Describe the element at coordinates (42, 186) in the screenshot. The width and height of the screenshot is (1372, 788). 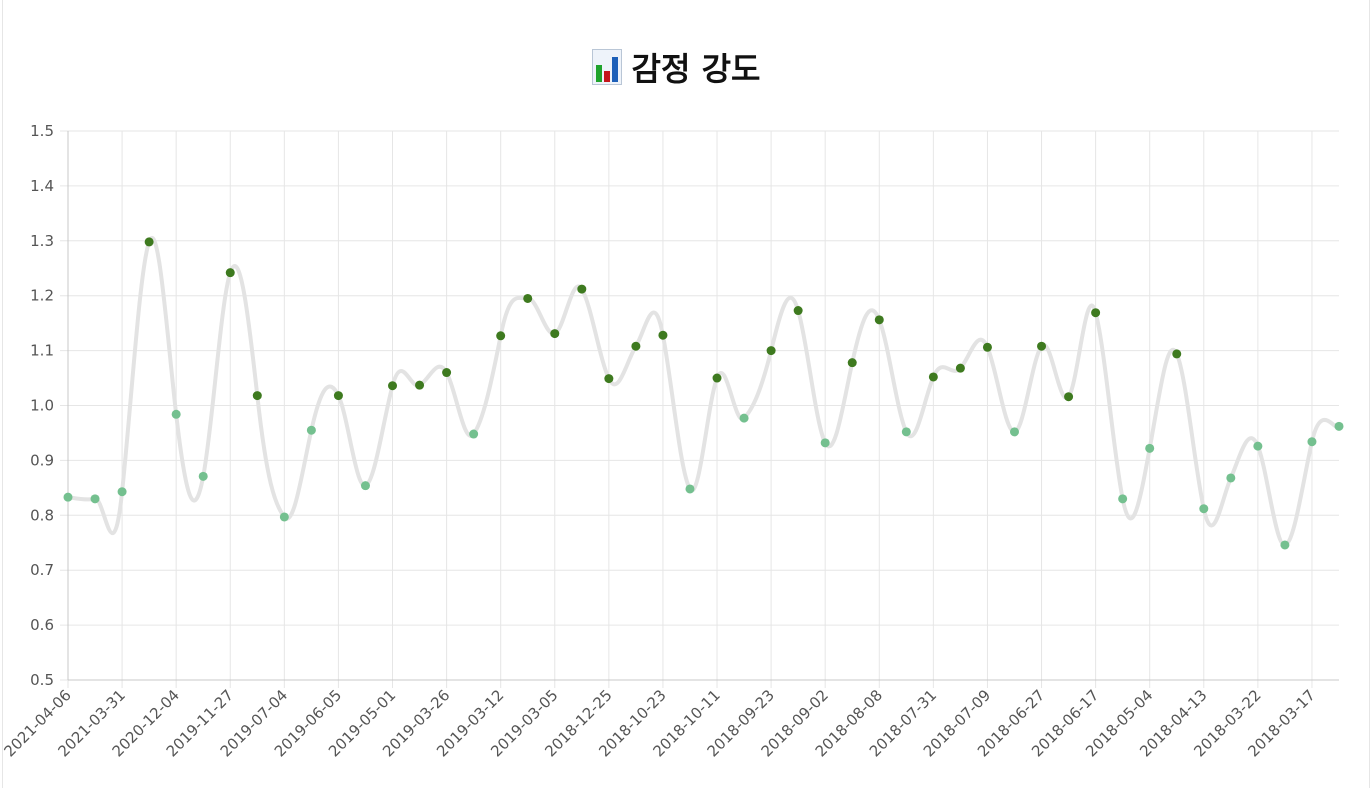
I see `y-tick-label: 1.4` at that location.